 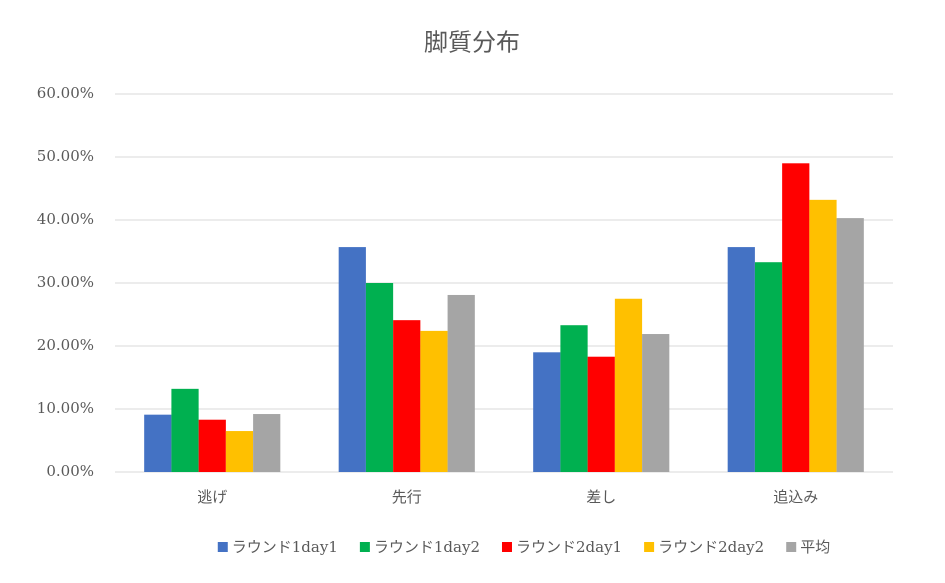 What do you see at coordinates (212, 497) in the screenshot?
I see `x-tick-label: 逃げ` at bounding box center [212, 497].